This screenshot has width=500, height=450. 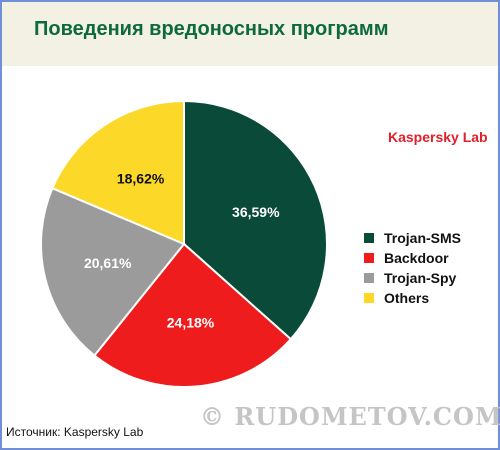 I want to click on legend-item-trojan-sms: Trojan-SMS, so click(x=412, y=238).